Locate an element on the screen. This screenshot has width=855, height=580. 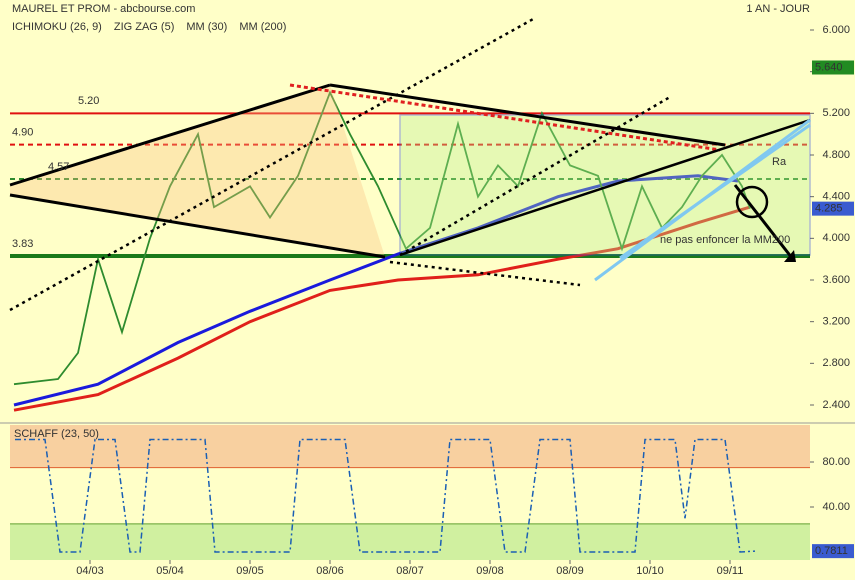
y-tick-label: 3.600 is located at coordinates (836, 280).